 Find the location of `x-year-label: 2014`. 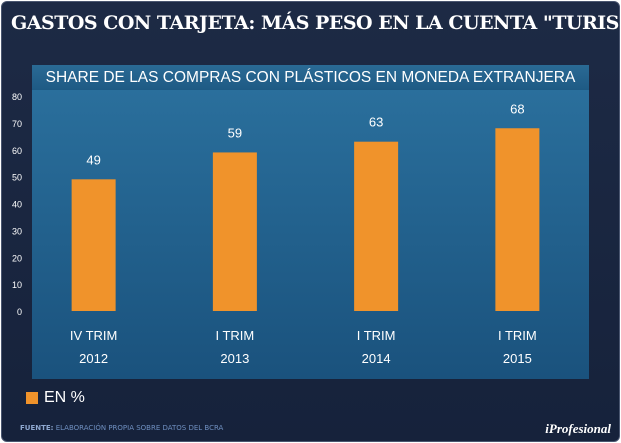

x-year-label: 2014 is located at coordinates (376, 358).